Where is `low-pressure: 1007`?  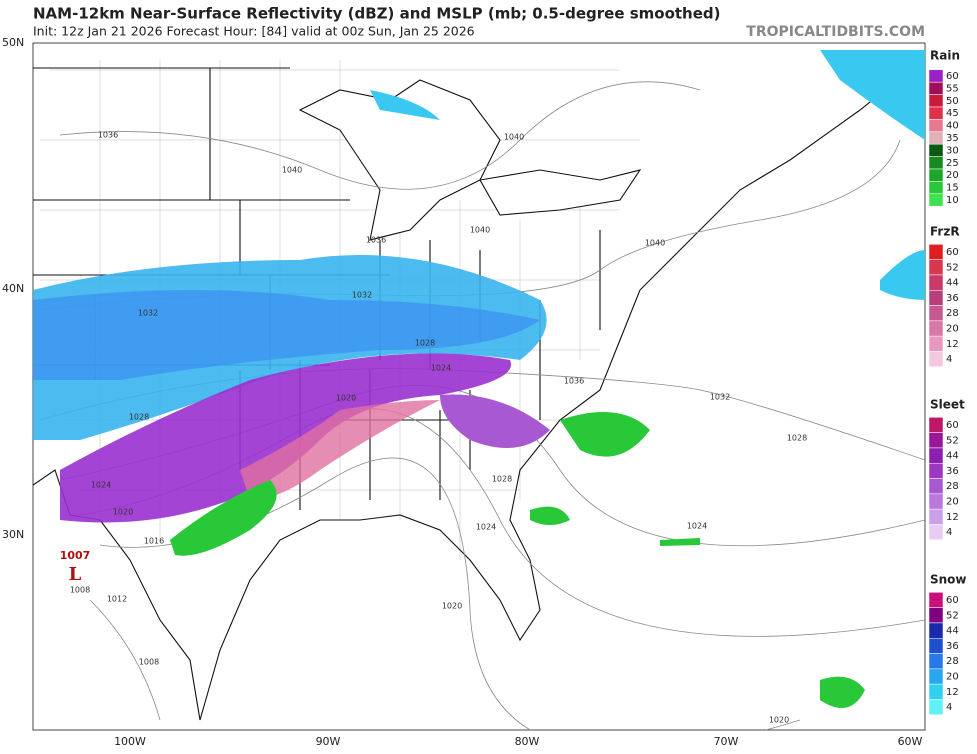
low-pressure: 1007 is located at coordinates (75, 555).